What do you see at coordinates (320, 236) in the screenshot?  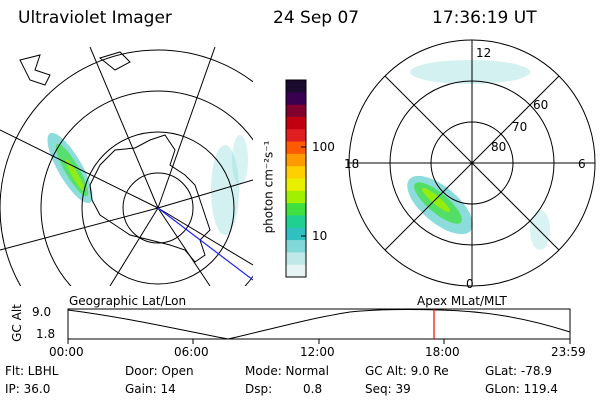 I see `colorbar-tick-10: 10` at bounding box center [320, 236].